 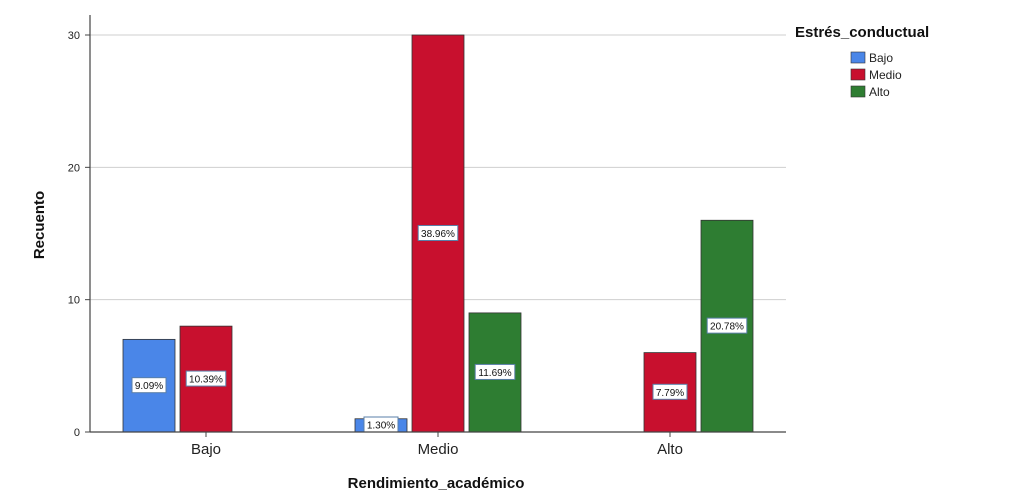 I want to click on legend-title: Estrés_conductual, so click(x=862, y=32).